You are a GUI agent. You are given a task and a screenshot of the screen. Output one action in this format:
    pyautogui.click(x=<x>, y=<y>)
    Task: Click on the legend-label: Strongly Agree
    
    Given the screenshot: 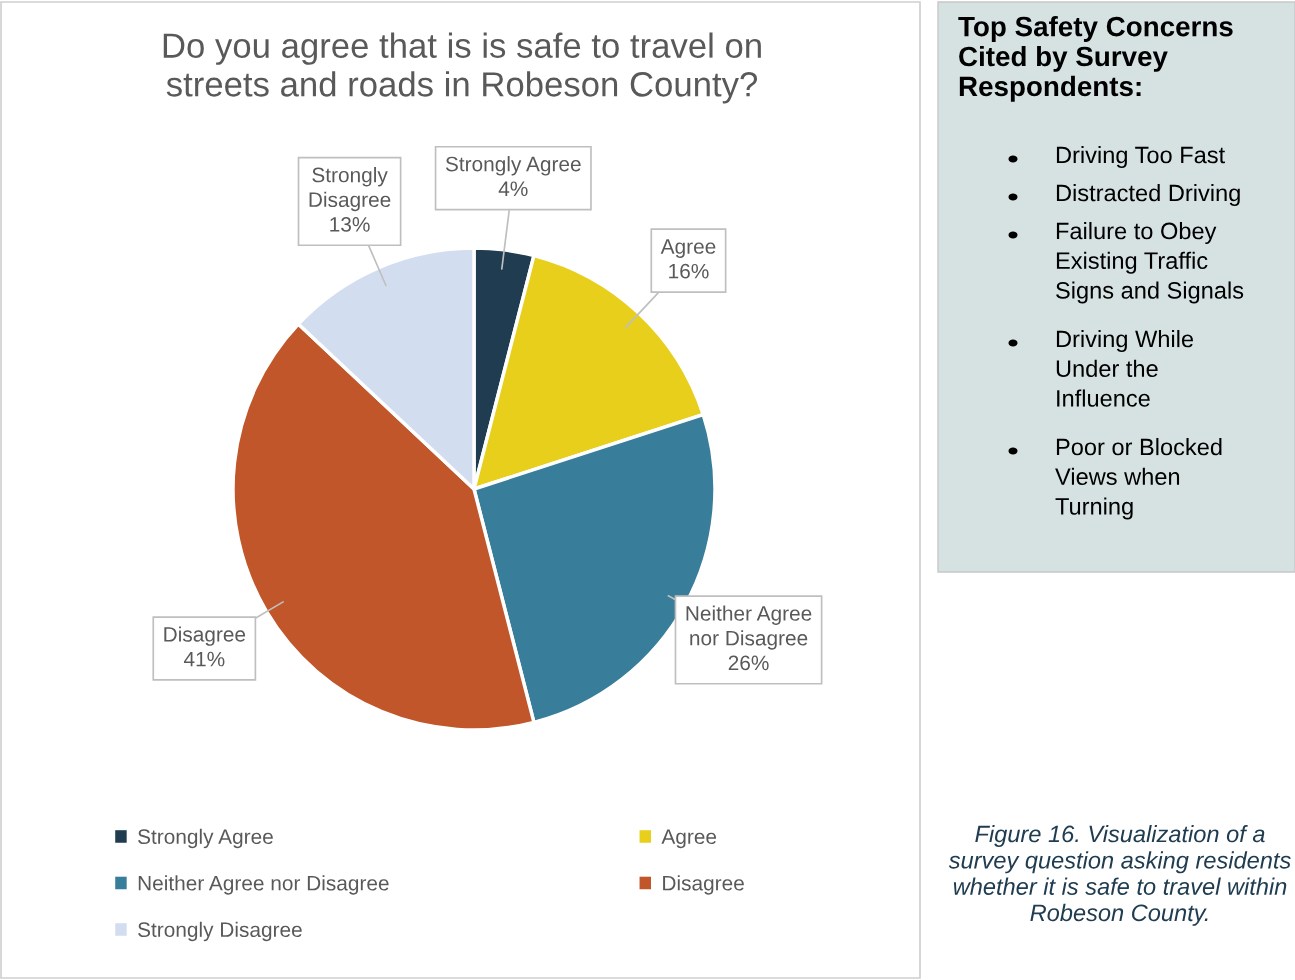 What is the action you would take?
    pyautogui.click(x=205, y=838)
    